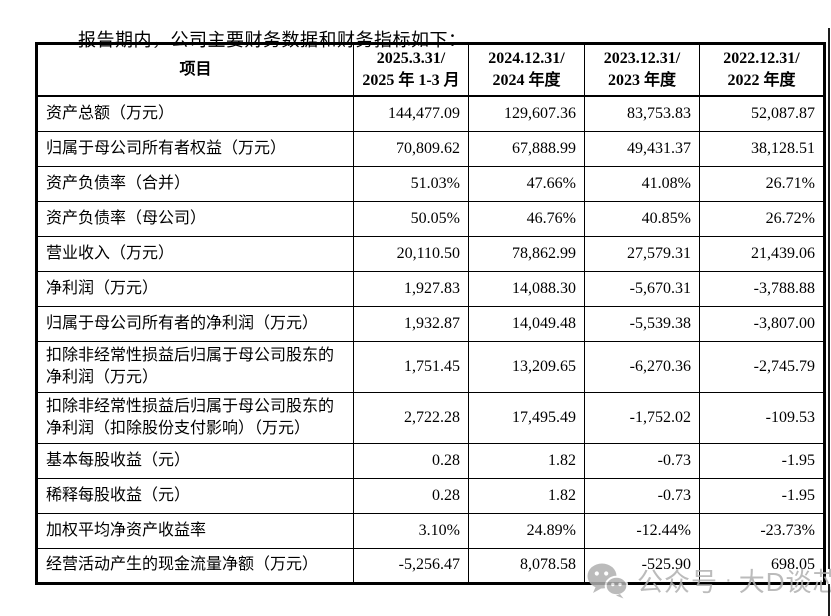 This screenshot has width=831, height=616. What do you see at coordinates (411, 113) in the screenshot?
I see `row-value: 144,477.09` at bounding box center [411, 113].